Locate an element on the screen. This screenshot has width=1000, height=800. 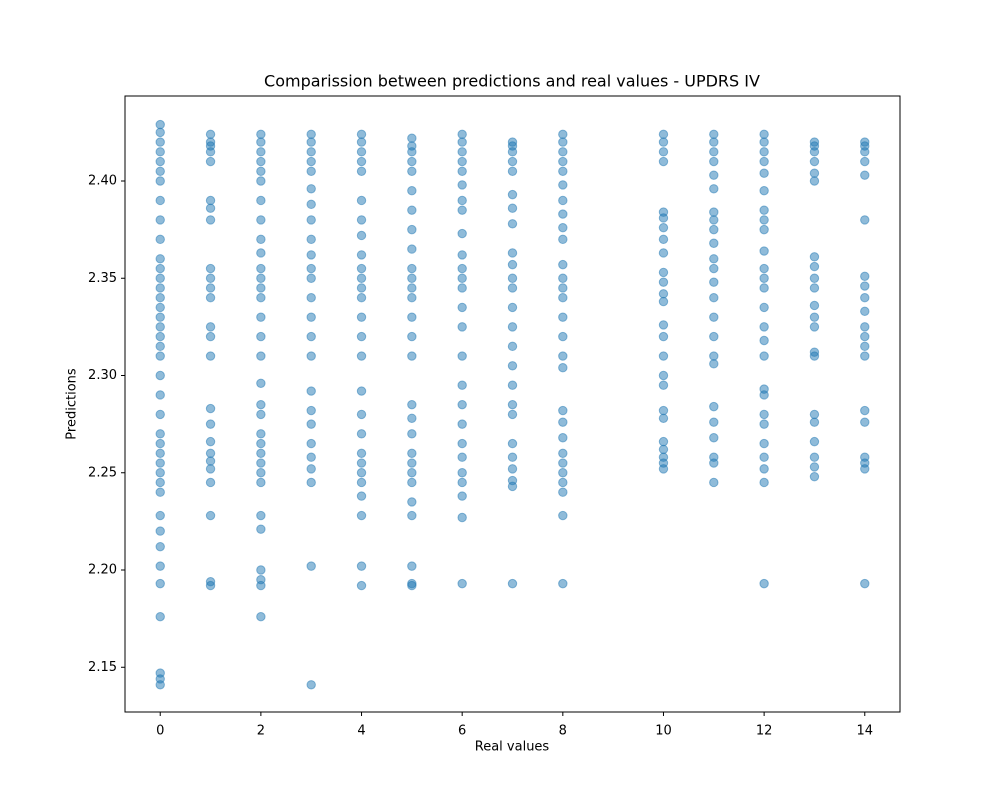
y-tick-label: 2.20 is located at coordinates (102, 570).